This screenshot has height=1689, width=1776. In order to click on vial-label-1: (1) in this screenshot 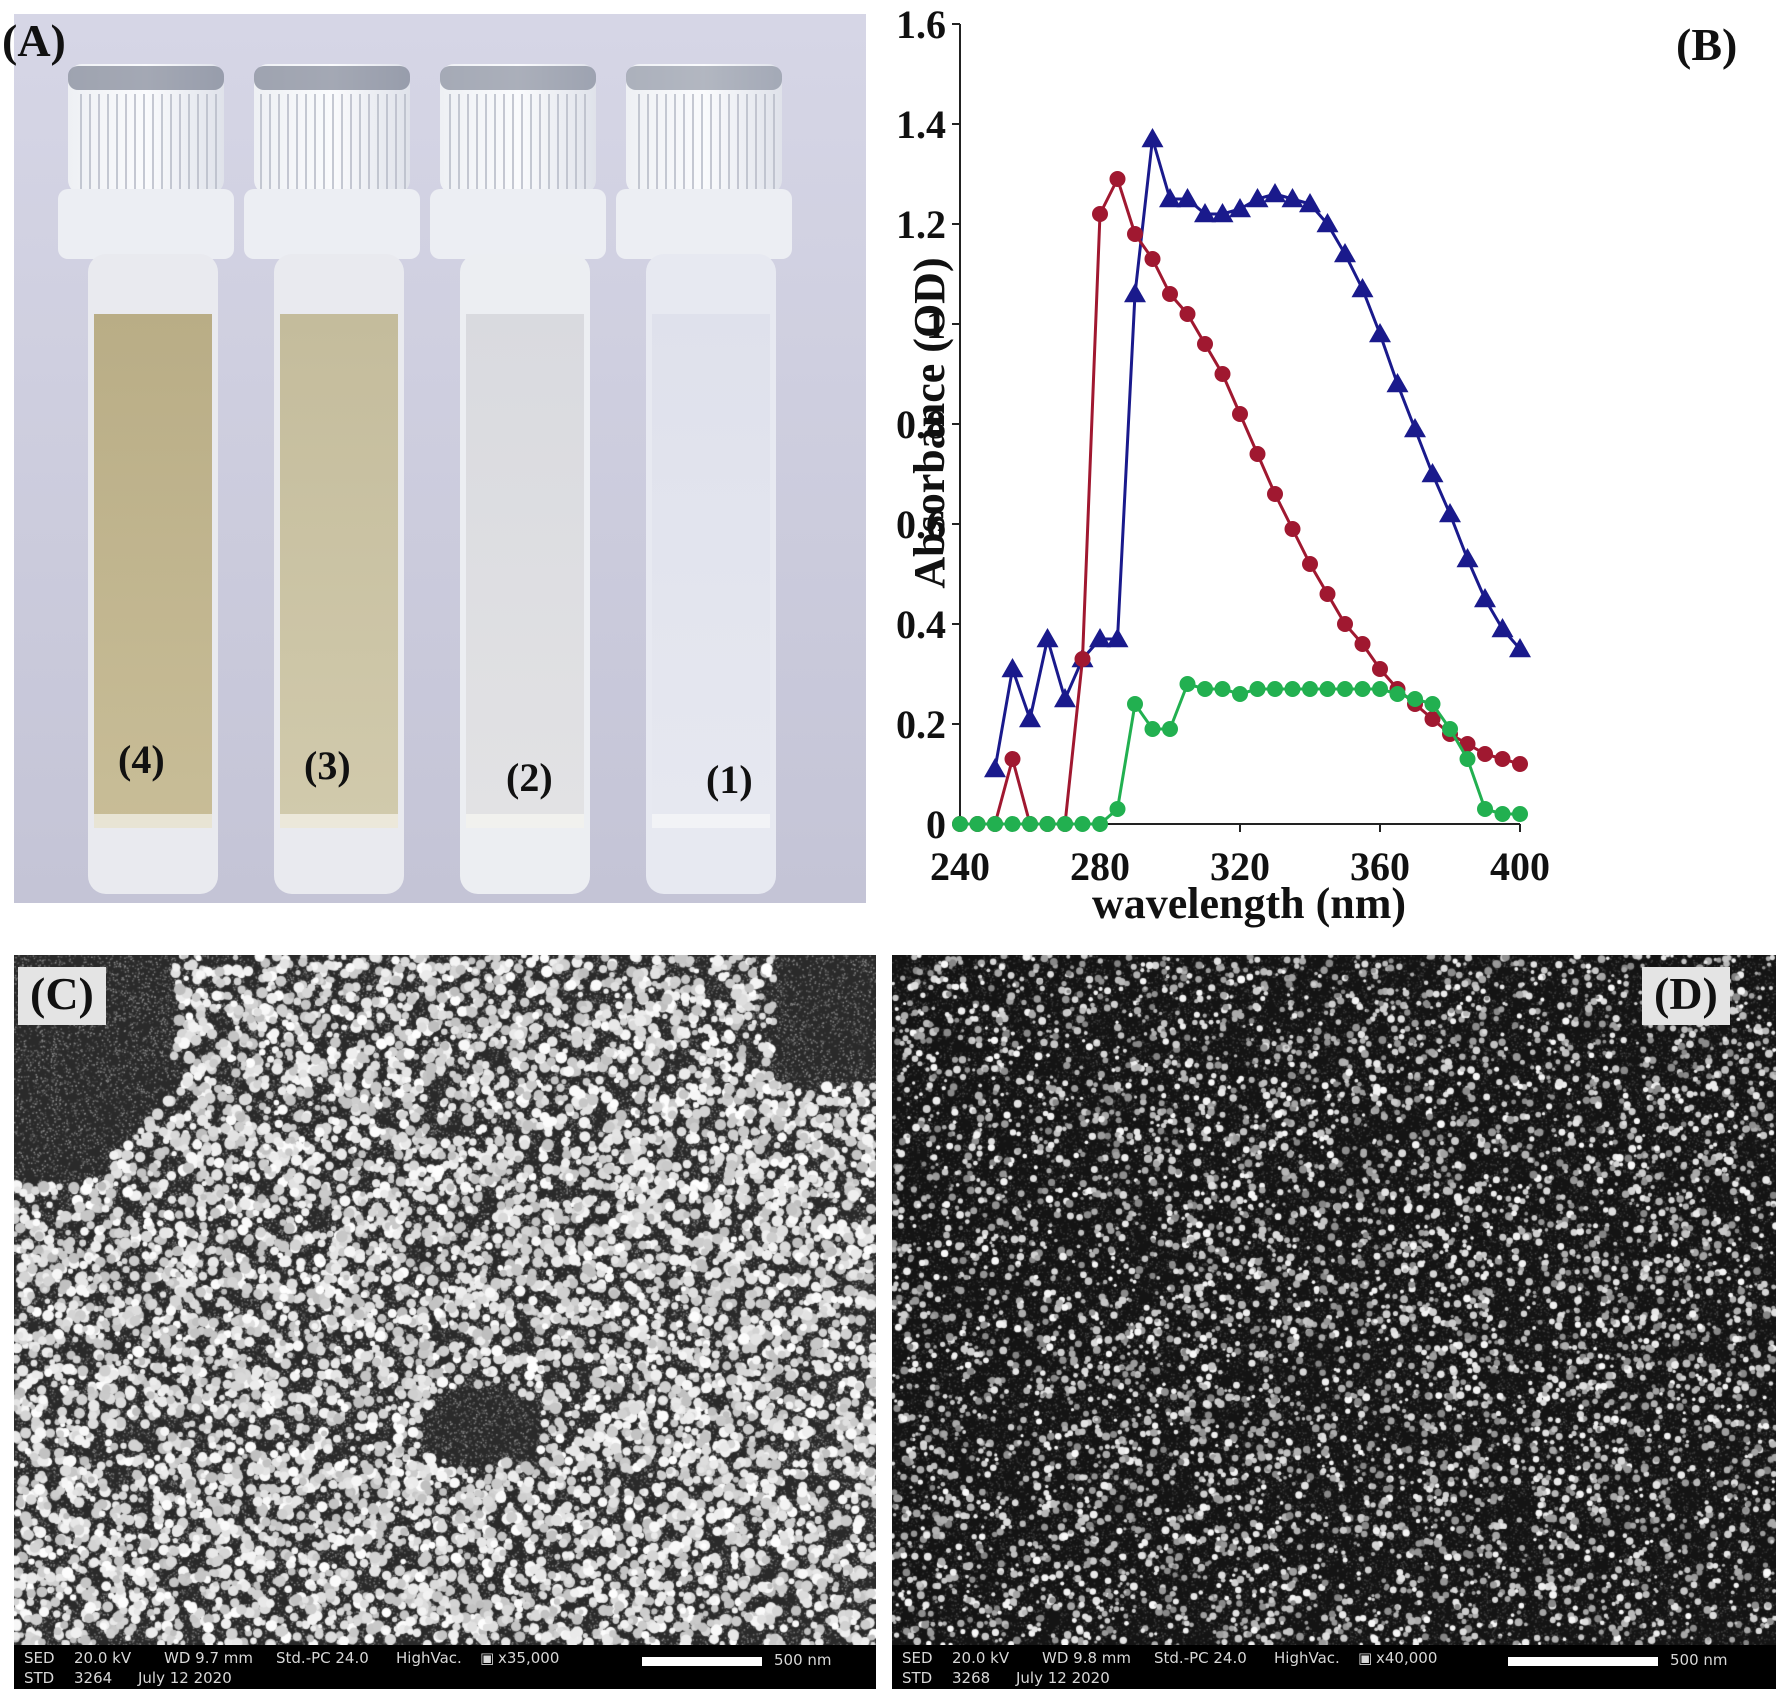, I will do `click(729, 779)`.